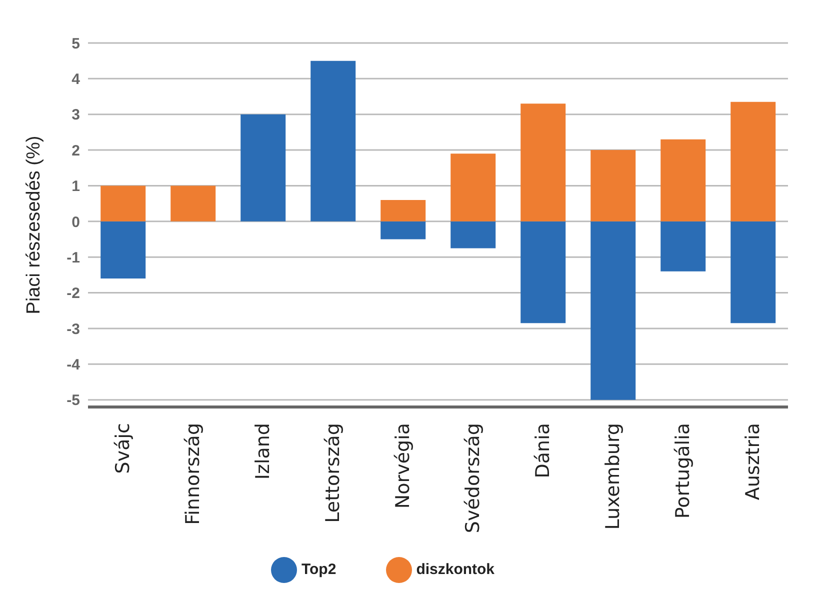  I want to click on x-tick-label: Ausztria, so click(753, 461).